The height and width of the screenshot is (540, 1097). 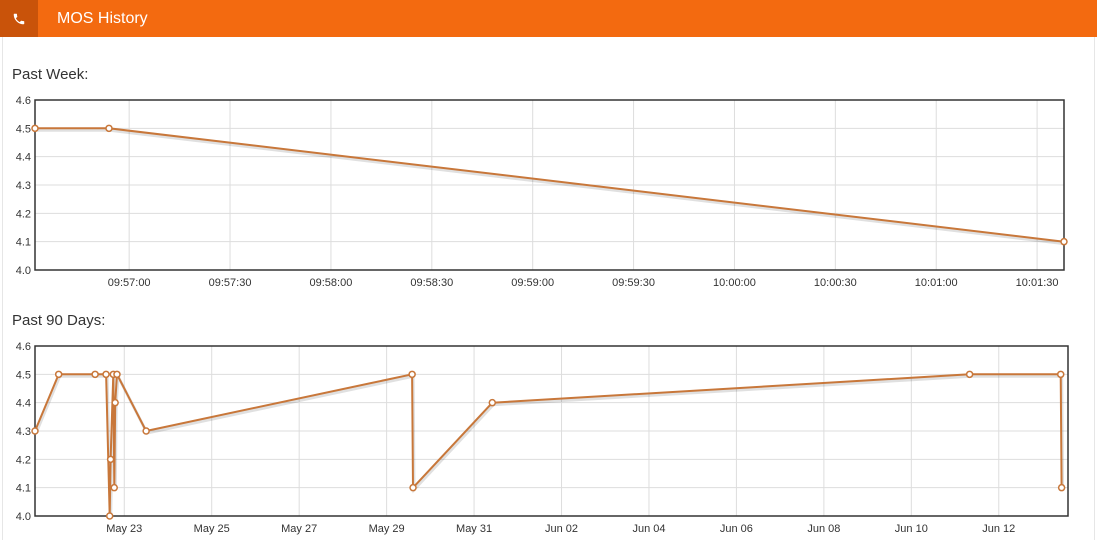 I want to click on days-y-tick-label: 4.0, so click(x=23, y=517).